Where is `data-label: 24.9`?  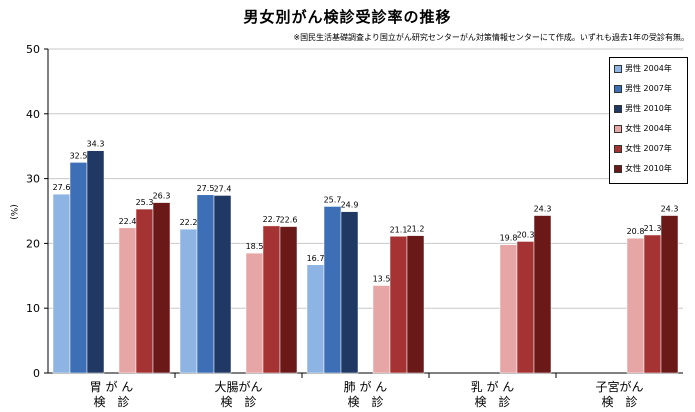
data-label: 24.9 is located at coordinates (350, 205).